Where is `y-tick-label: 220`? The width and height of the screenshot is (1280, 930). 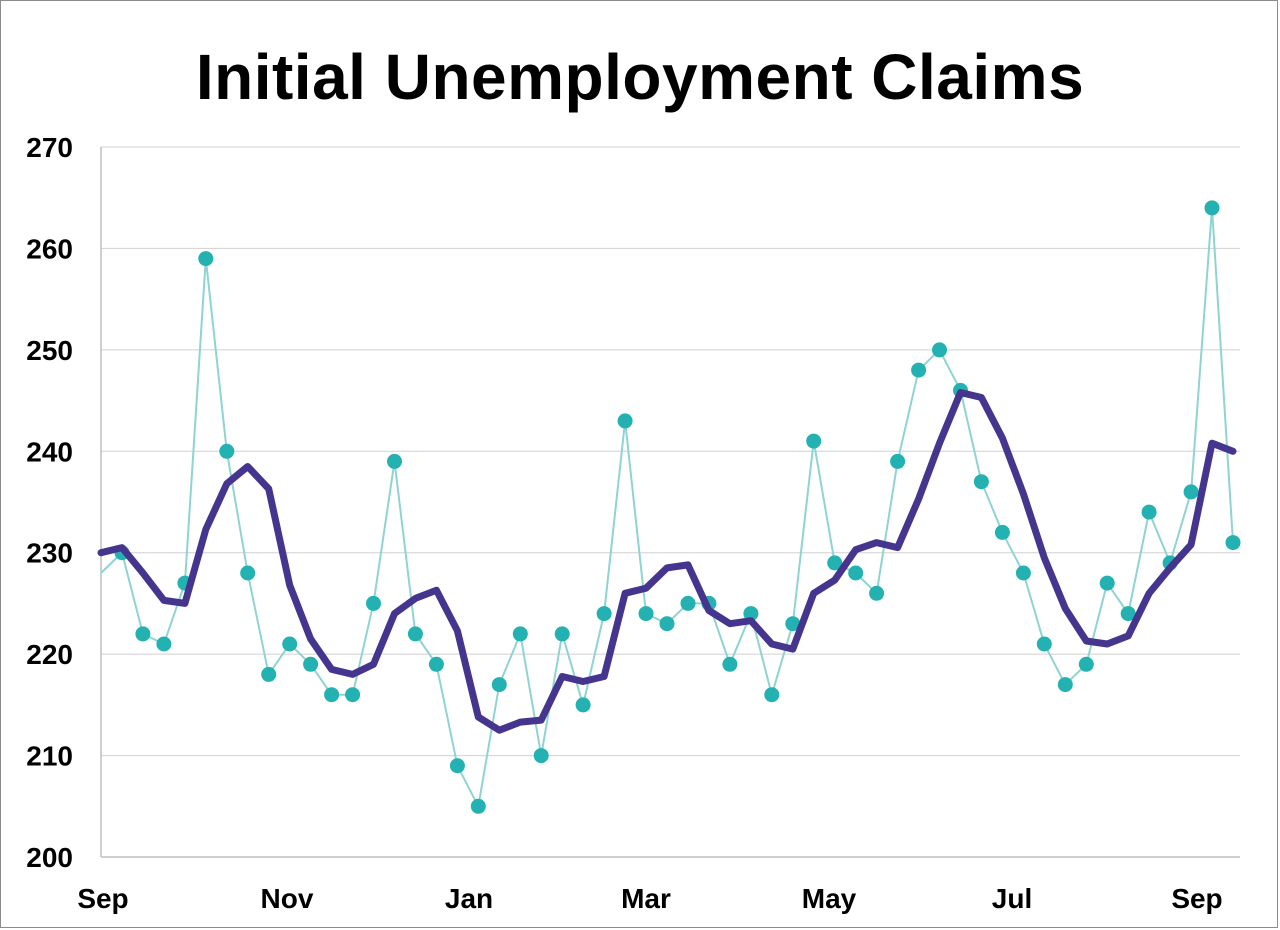
y-tick-label: 220 is located at coordinates (49, 654).